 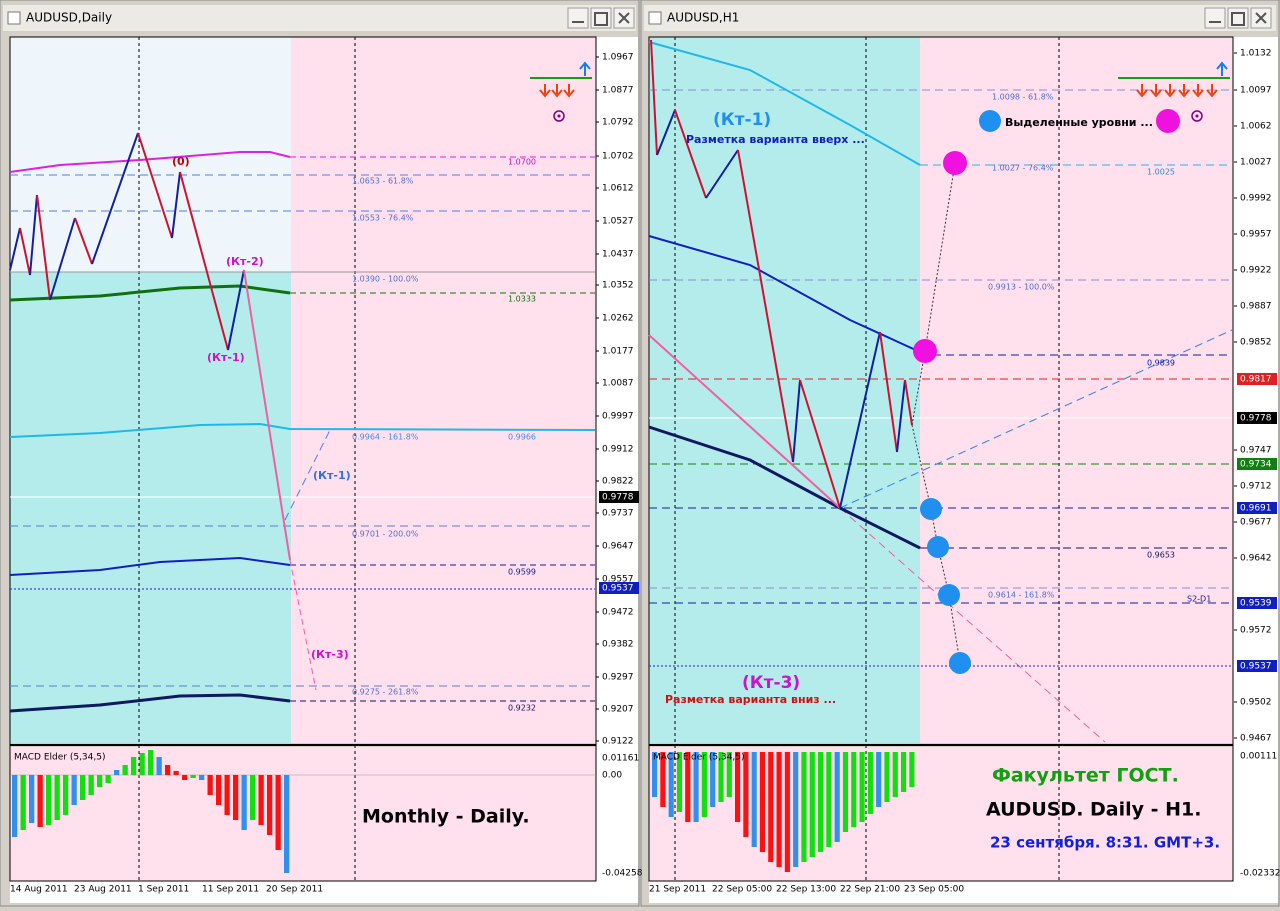 What do you see at coordinates (771, 683) in the screenshot?
I see `annotation: (Кт-3)` at bounding box center [771, 683].